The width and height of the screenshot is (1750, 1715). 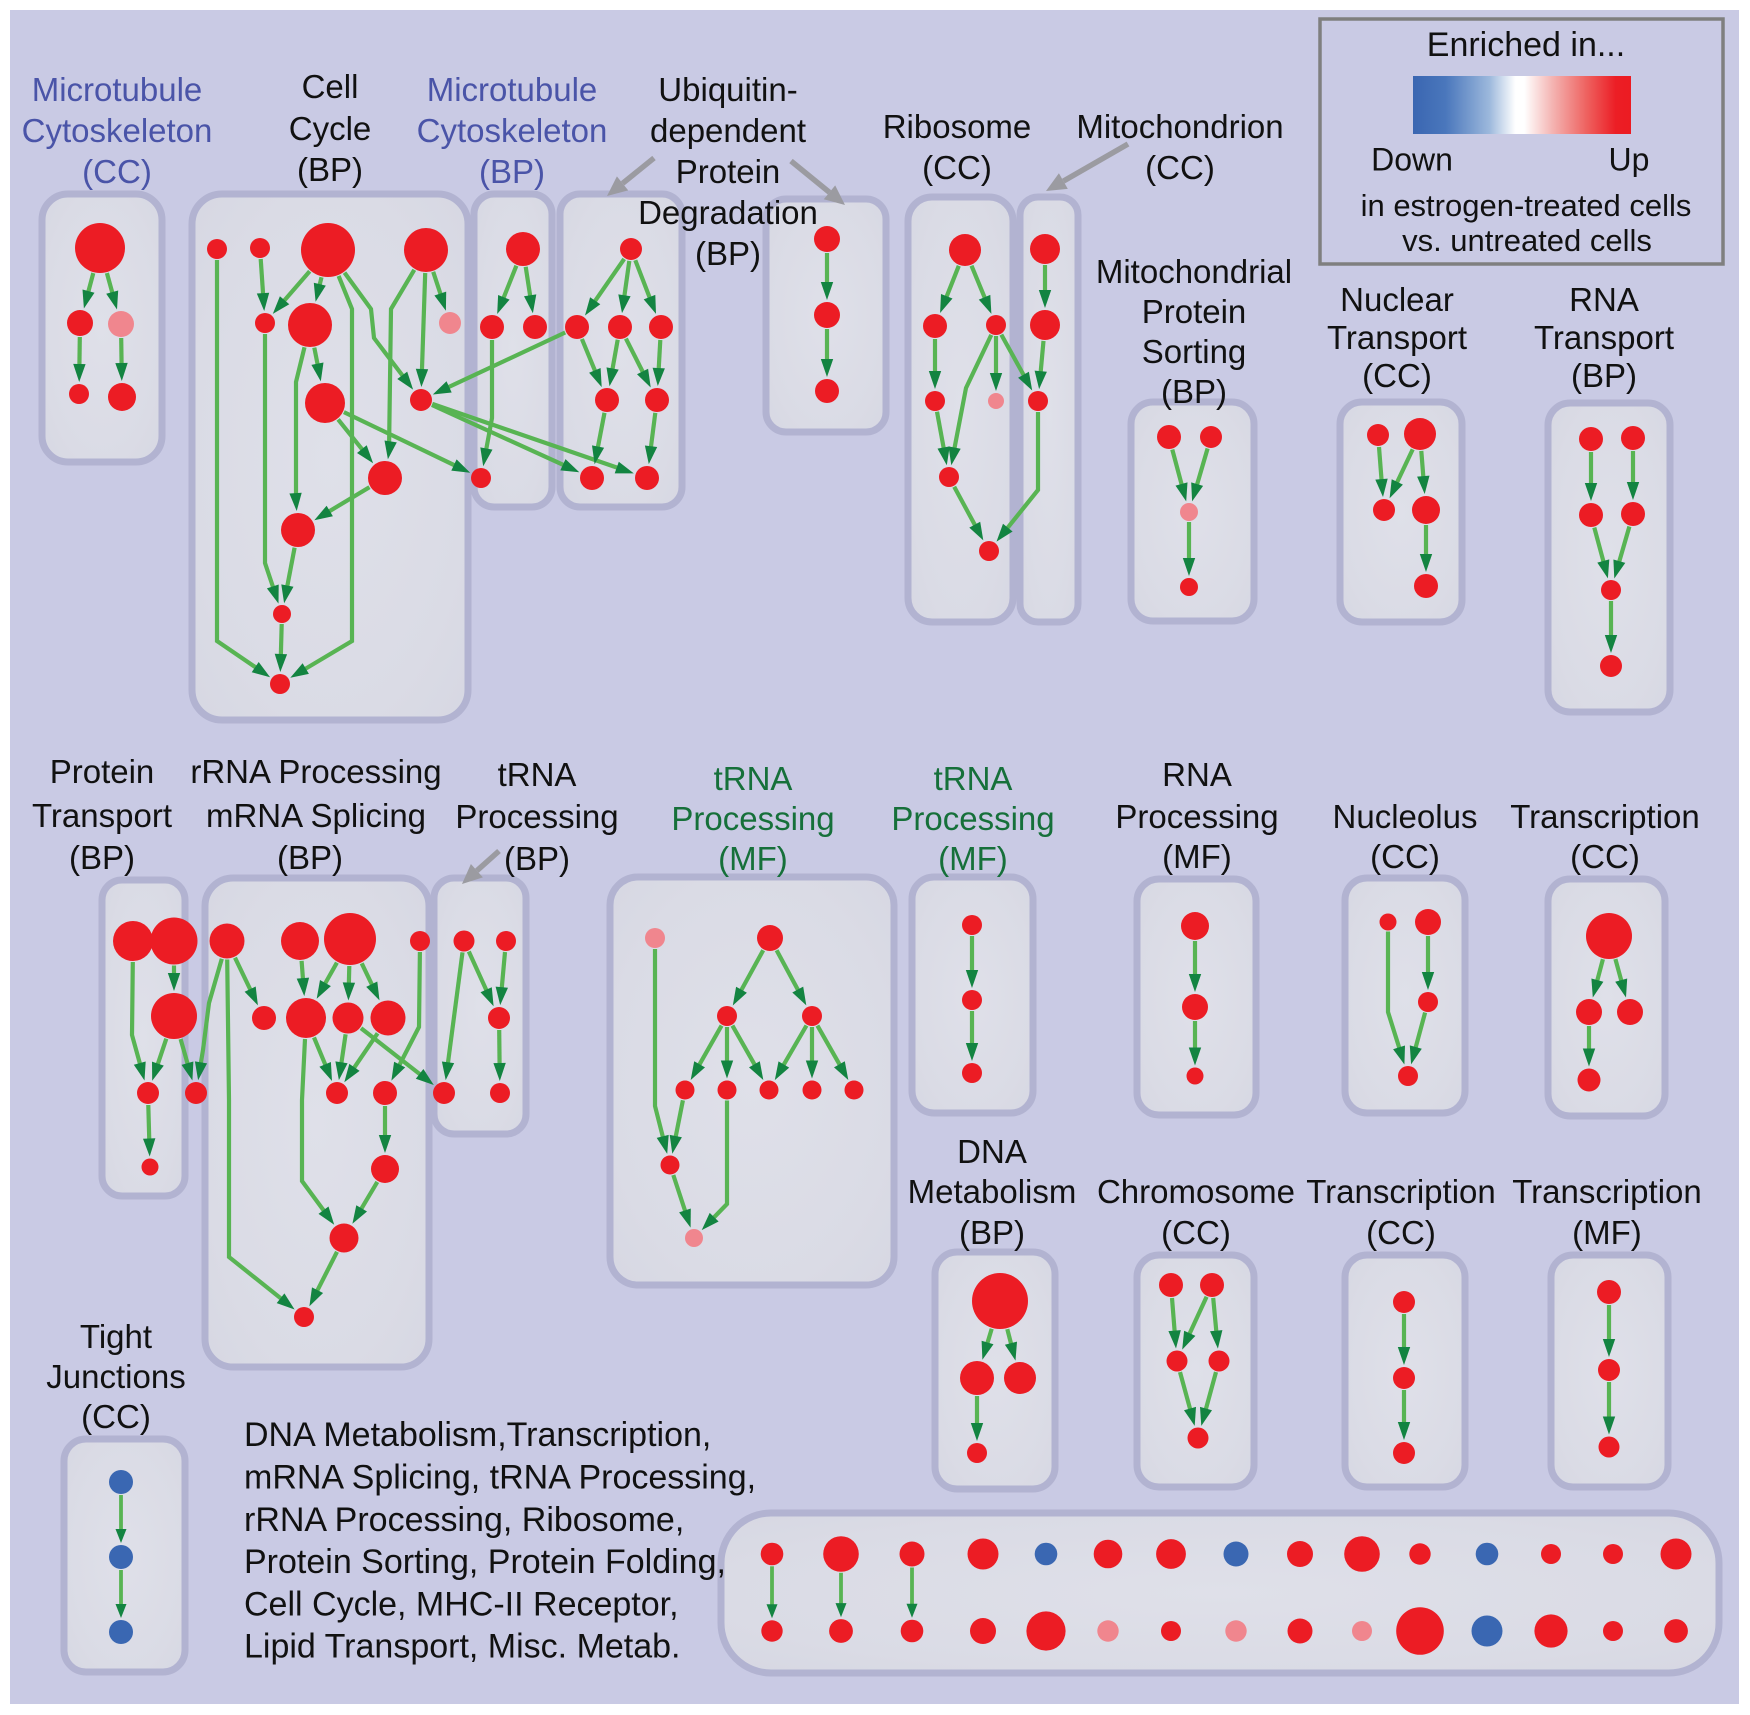 I want to click on svg-text: Chromosome, so click(x=1196, y=1191).